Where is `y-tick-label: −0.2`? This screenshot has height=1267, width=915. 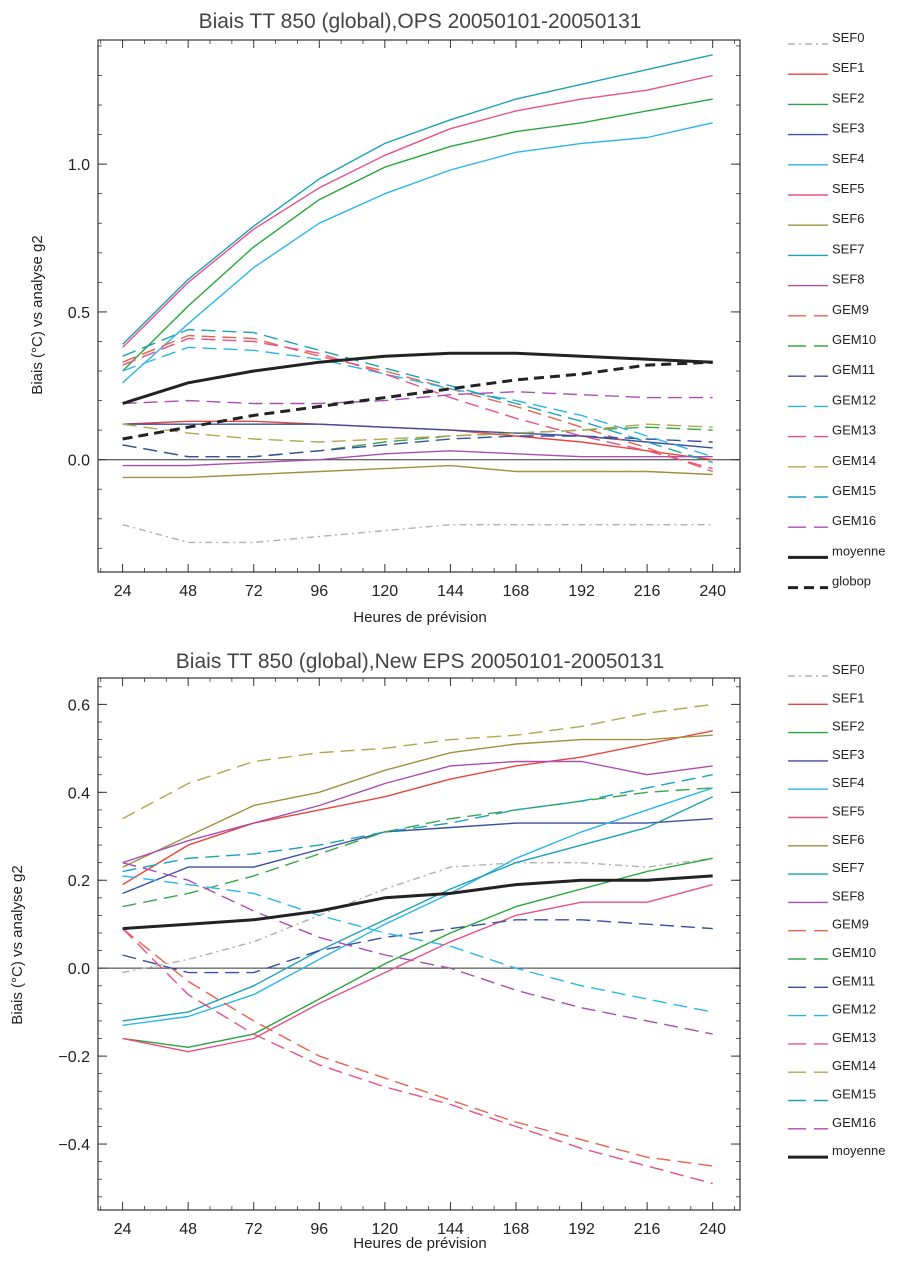
y-tick-label: −0.2 is located at coordinates (74, 1057).